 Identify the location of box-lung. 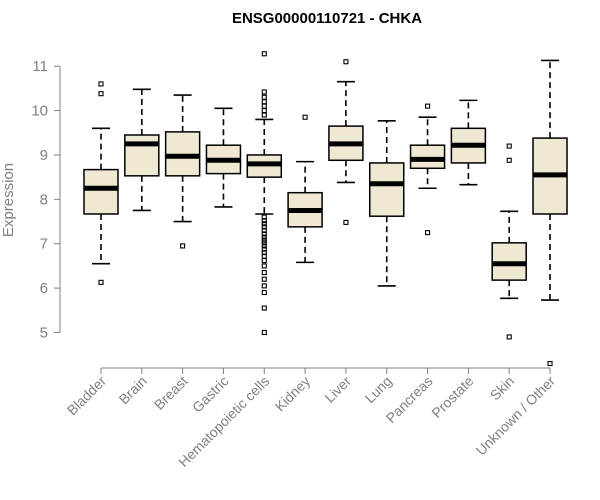
(386, 203).